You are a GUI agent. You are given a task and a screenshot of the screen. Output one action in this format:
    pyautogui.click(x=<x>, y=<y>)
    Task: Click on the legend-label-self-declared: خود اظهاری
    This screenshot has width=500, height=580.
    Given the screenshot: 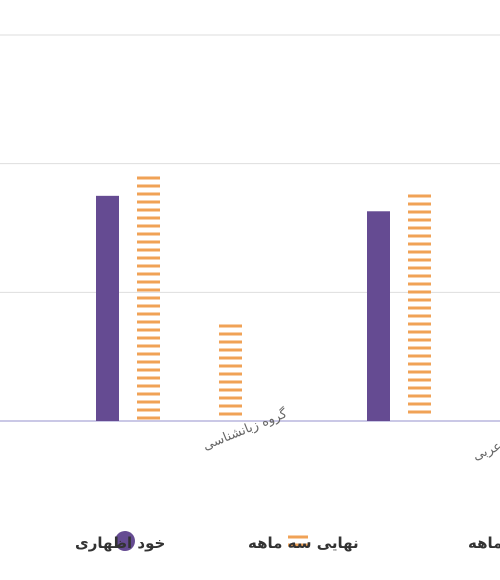 What is the action you would take?
    pyautogui.click(x=120, y=543)
    